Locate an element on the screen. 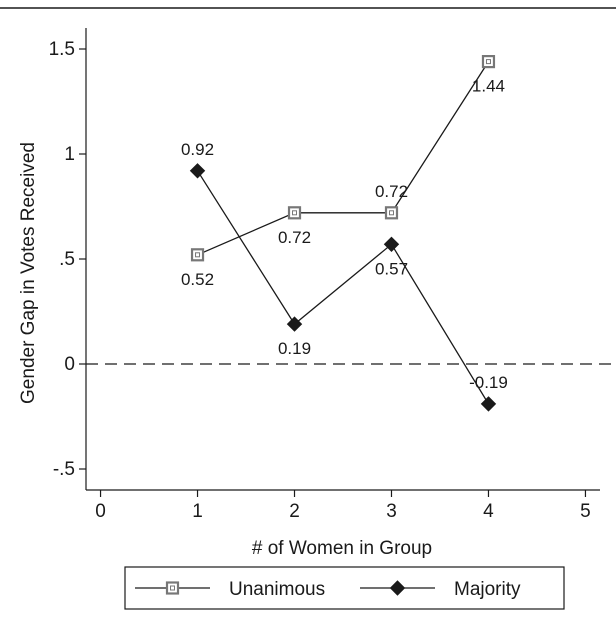 The height and width of the screenshot is (622, 616). y-tick-label: -.5 is located at coordinates (64, 469).